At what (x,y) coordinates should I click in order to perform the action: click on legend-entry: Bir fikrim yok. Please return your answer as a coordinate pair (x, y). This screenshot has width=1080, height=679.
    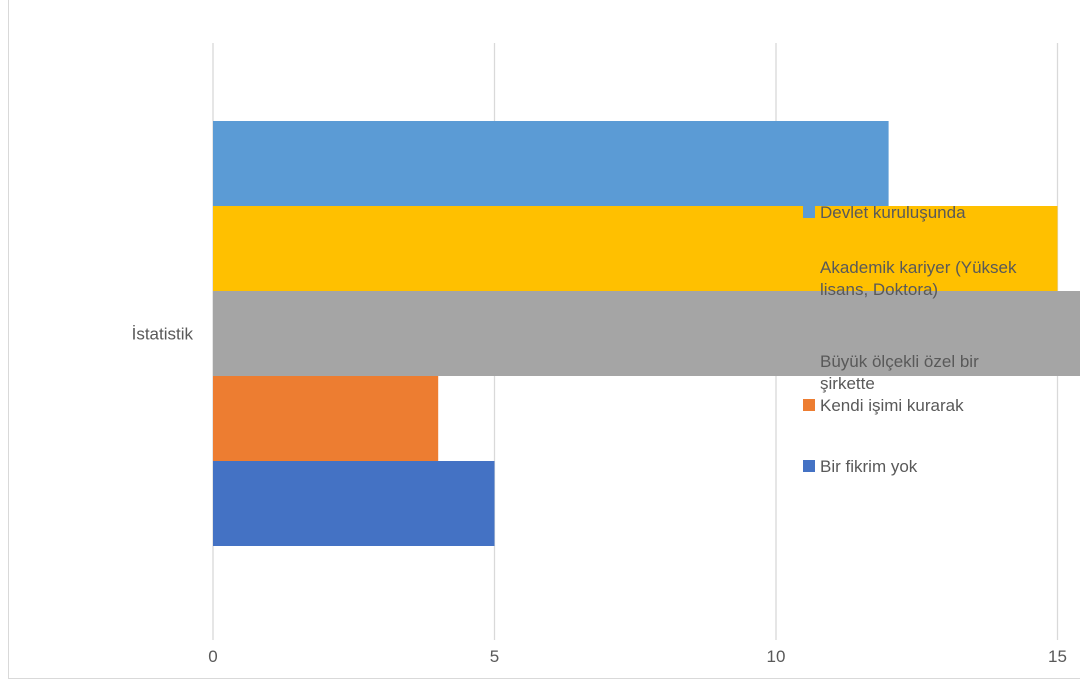
    Looking at the image, I should click on (869, 466).